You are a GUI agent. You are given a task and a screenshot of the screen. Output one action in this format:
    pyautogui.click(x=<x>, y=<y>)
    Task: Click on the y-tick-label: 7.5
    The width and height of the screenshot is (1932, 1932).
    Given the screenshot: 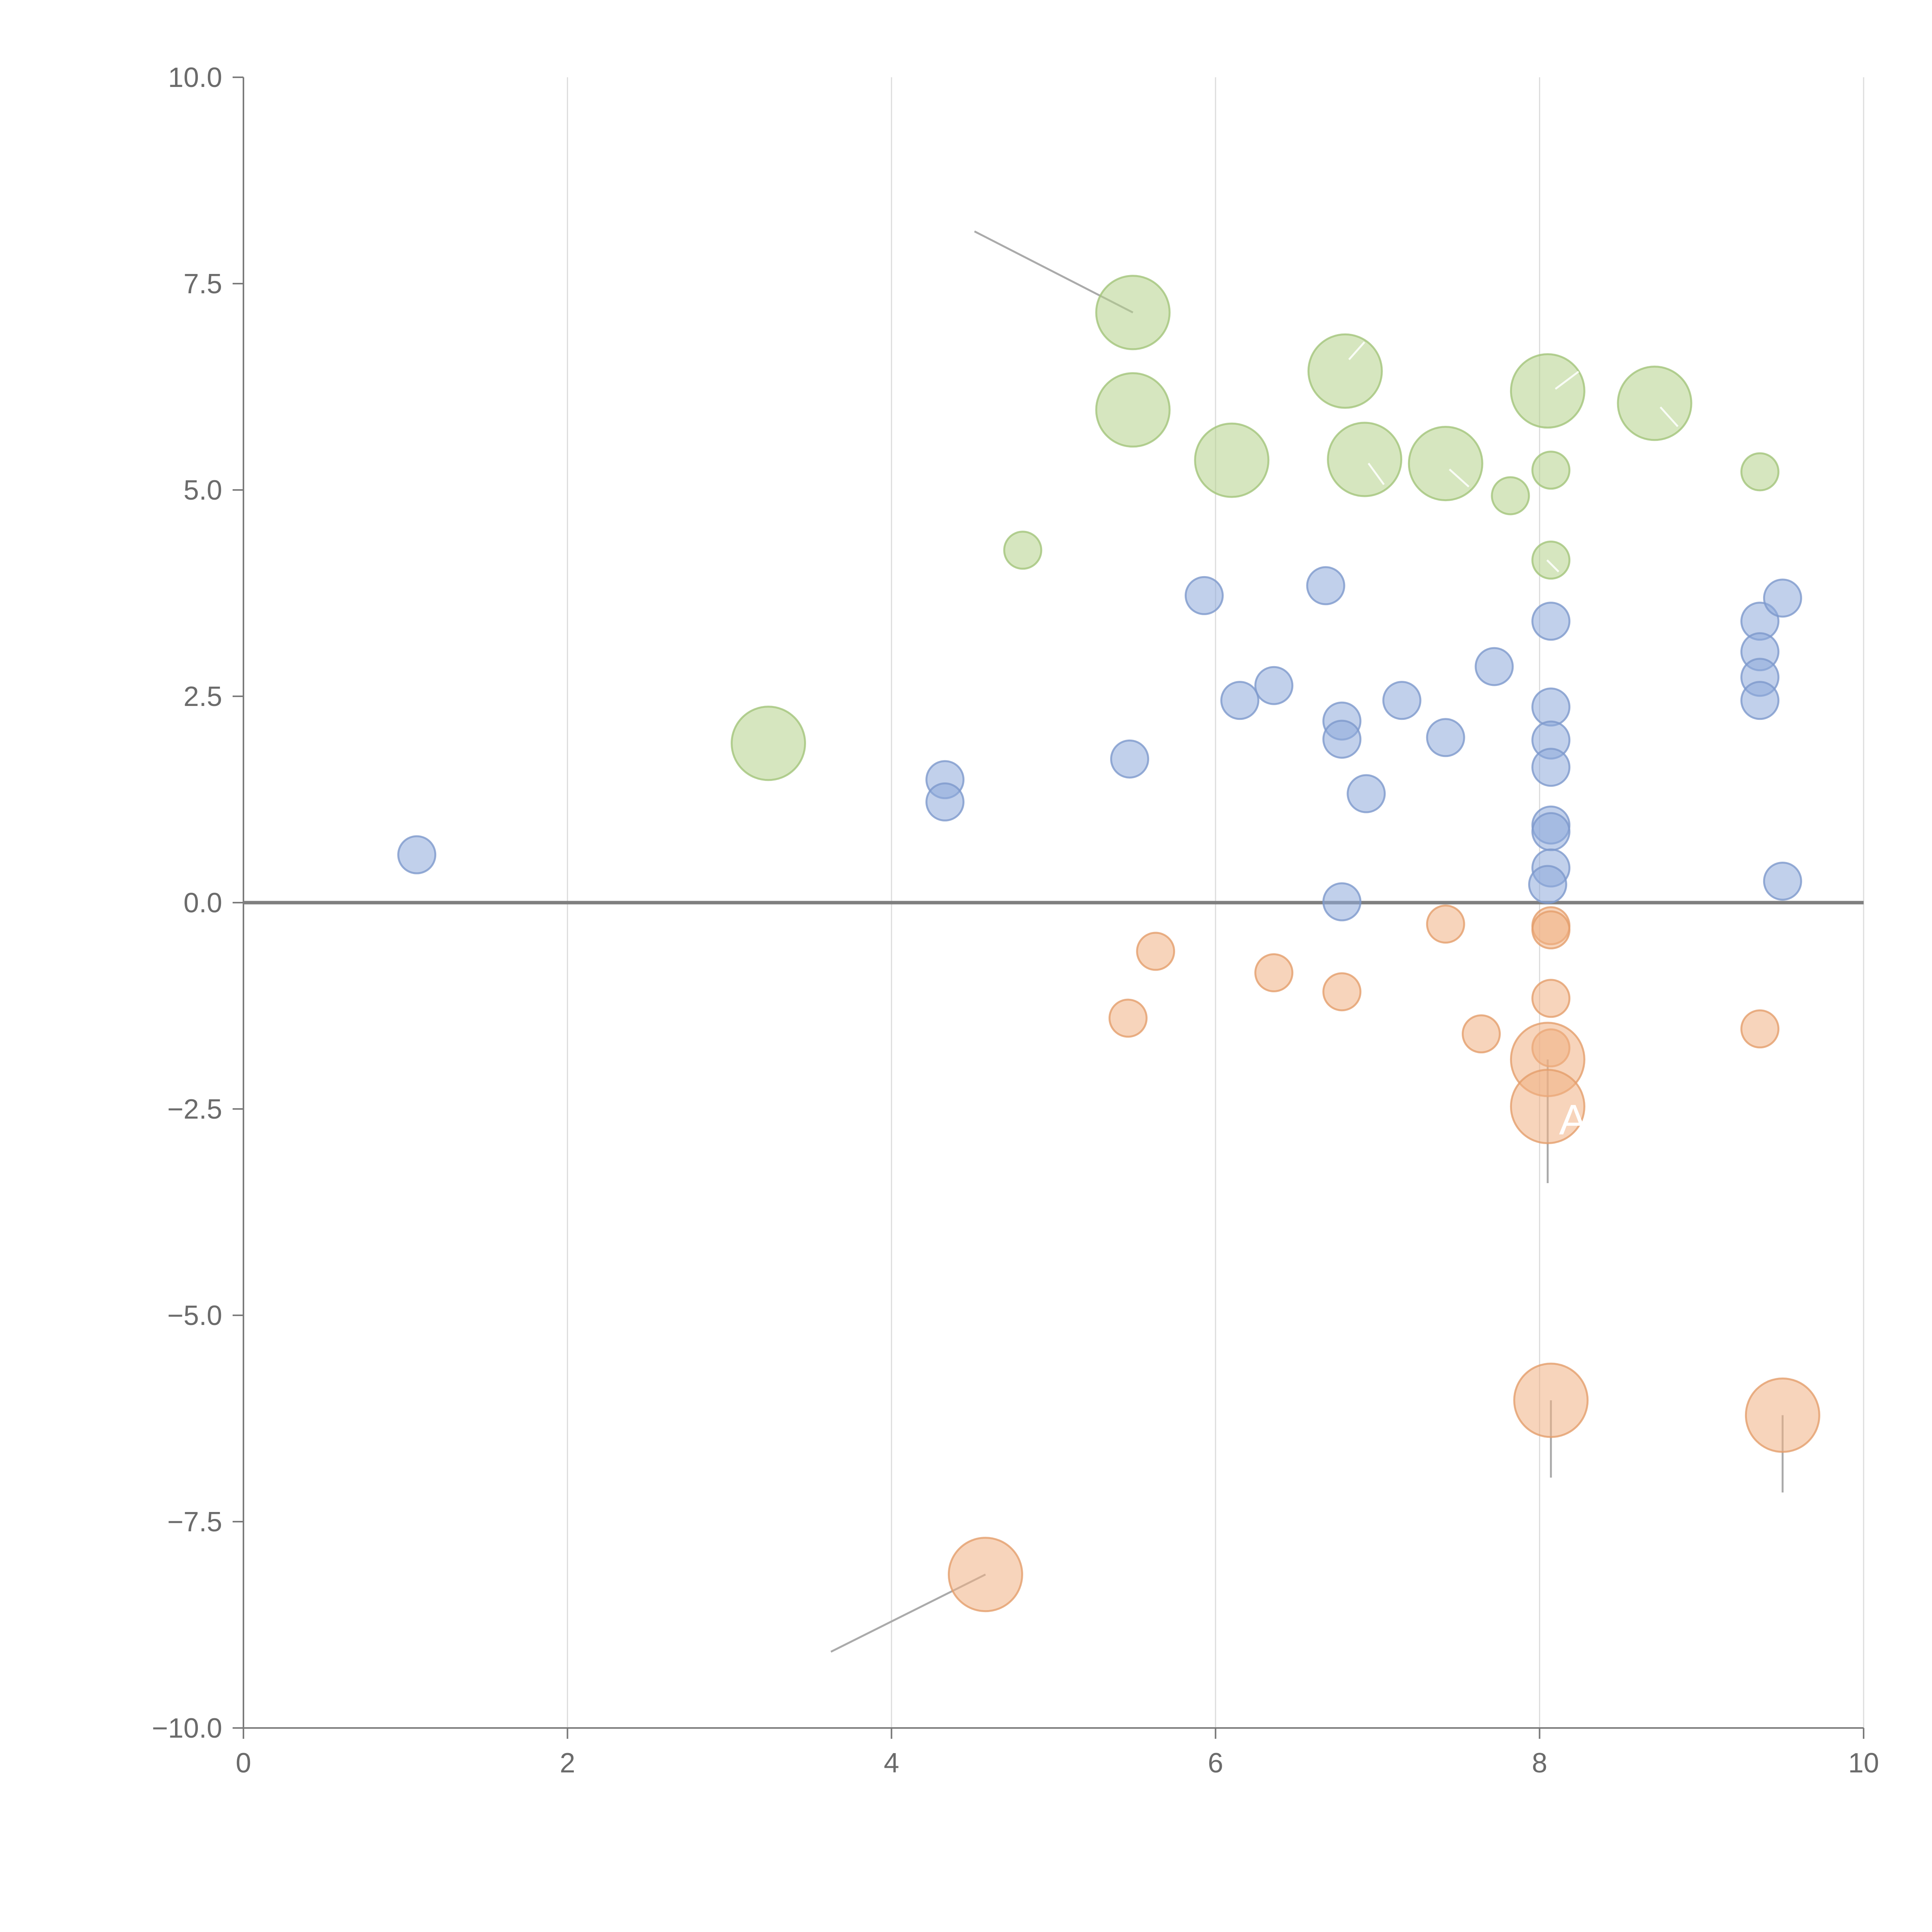 What is the action you would take?
    pyautogui.click(x=203, y=284)
    